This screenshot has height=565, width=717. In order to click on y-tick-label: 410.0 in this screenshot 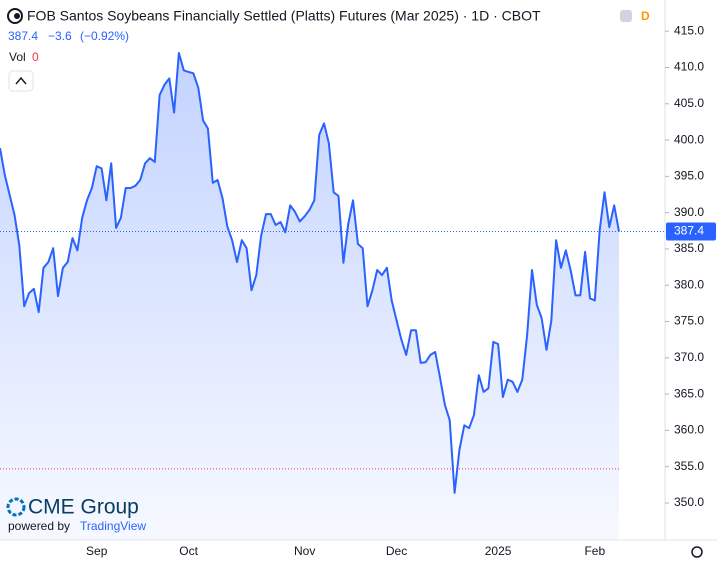, I will do `click(689, 67)`.